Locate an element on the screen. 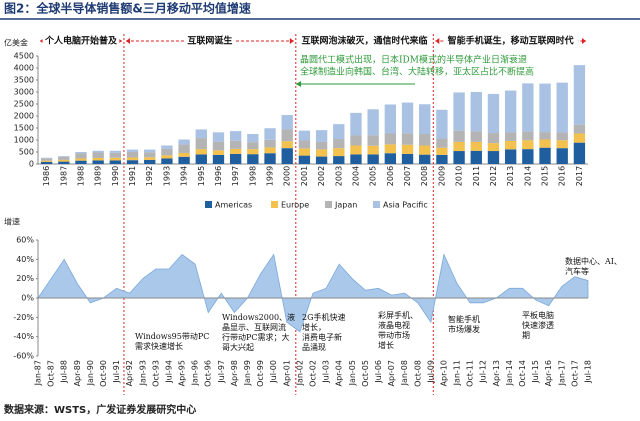 This screenshot has width=640, height=421. annotation: 平板电脑 is located at coordinates (538, 315).